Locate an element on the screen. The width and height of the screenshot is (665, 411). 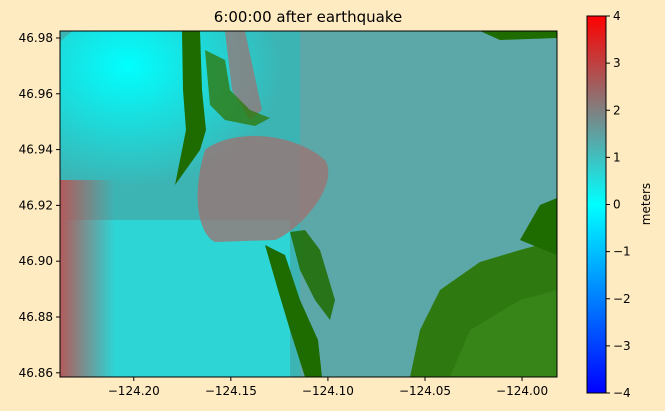
colorbar-axis: 4 3 2 1 0 −1 −2 −3 −4 is located at coordinates (618, 204).